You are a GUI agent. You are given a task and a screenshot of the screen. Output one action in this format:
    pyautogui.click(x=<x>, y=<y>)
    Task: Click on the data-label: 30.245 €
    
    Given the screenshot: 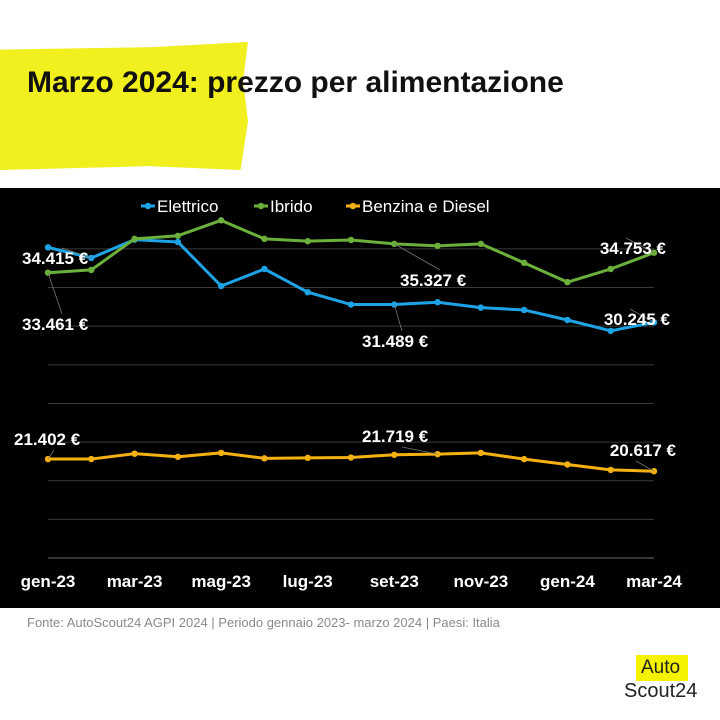 What is the action you would take?
    pyautogui.click(x=637, y=319)
    